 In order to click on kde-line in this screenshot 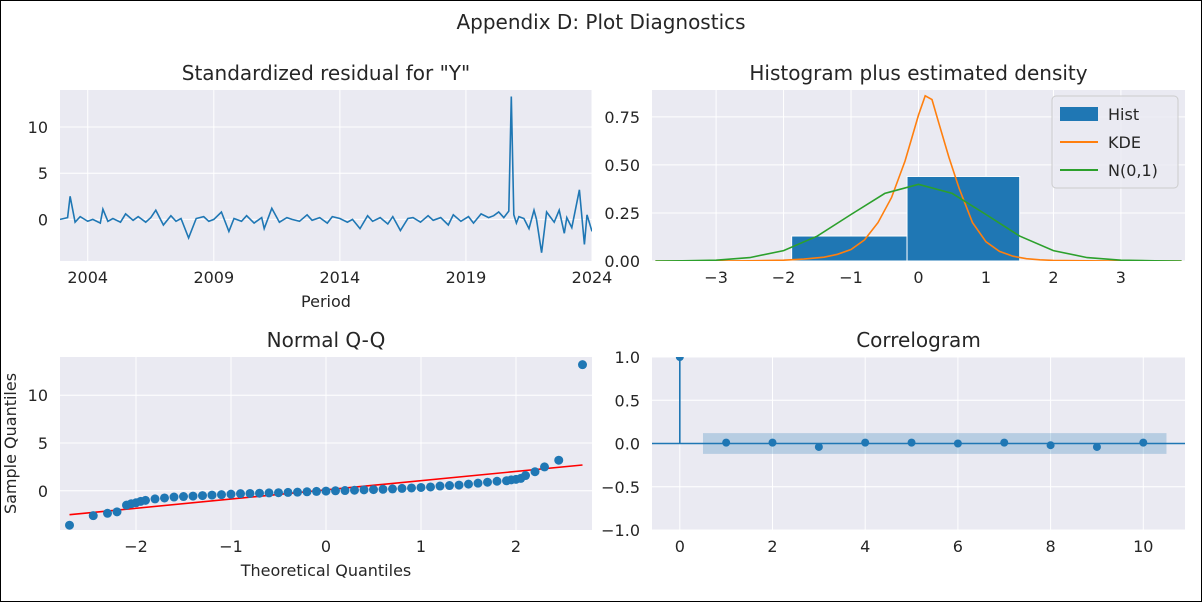, I will do `click(918, 177)`.